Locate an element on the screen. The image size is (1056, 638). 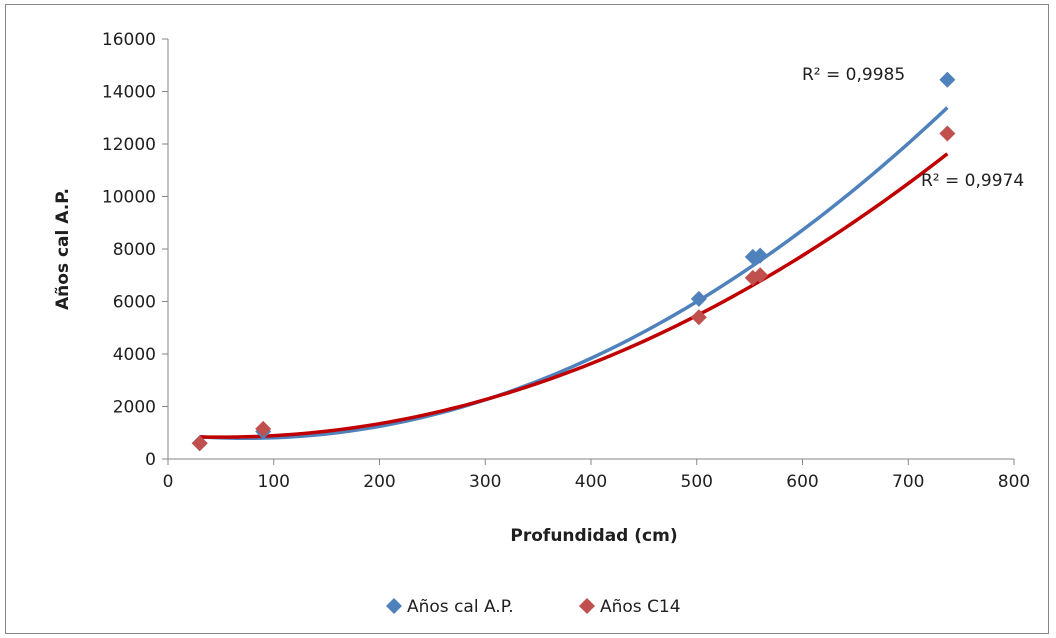
r2-label-anos-cal: R² = 0,9985 is located at coordinates (853, 75).